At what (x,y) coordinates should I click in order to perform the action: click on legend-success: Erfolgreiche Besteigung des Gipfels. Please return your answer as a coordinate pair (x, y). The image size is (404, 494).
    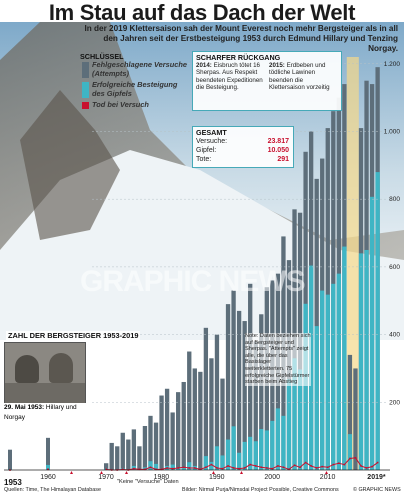
    Looking at the image, I should click on (135, 89).